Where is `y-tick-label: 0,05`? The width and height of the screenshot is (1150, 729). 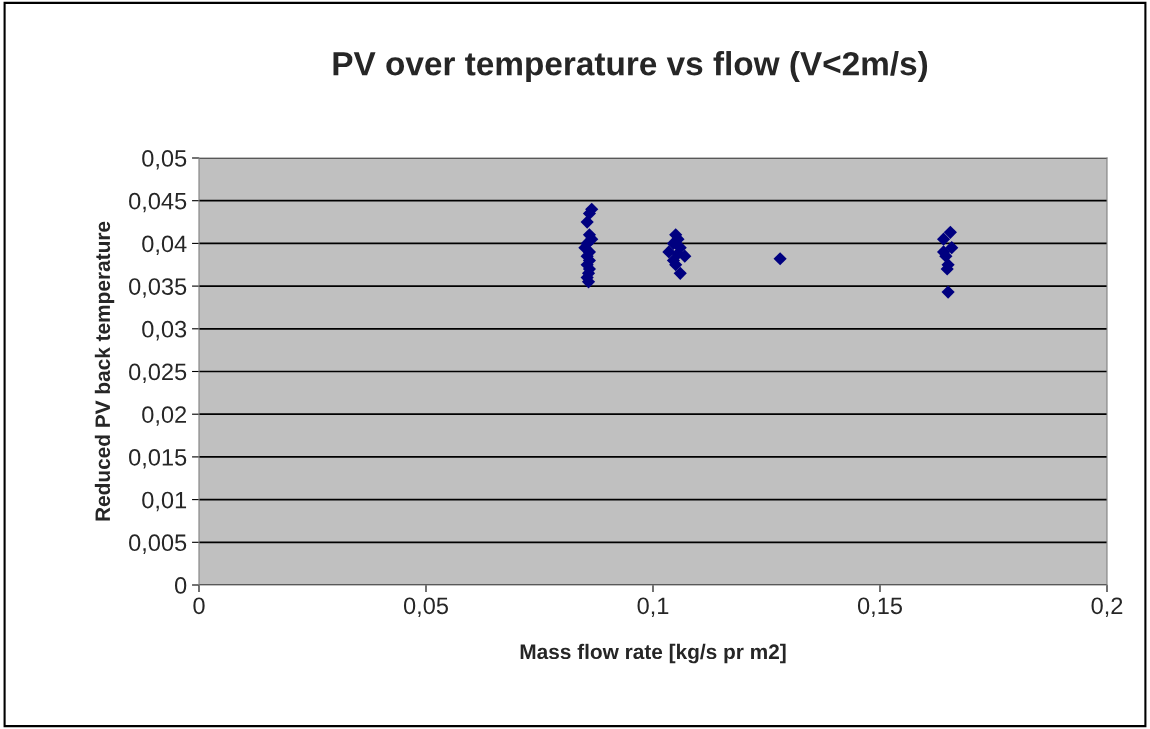
y-tick-label: 0,05 is located at coordinates (164, 160).